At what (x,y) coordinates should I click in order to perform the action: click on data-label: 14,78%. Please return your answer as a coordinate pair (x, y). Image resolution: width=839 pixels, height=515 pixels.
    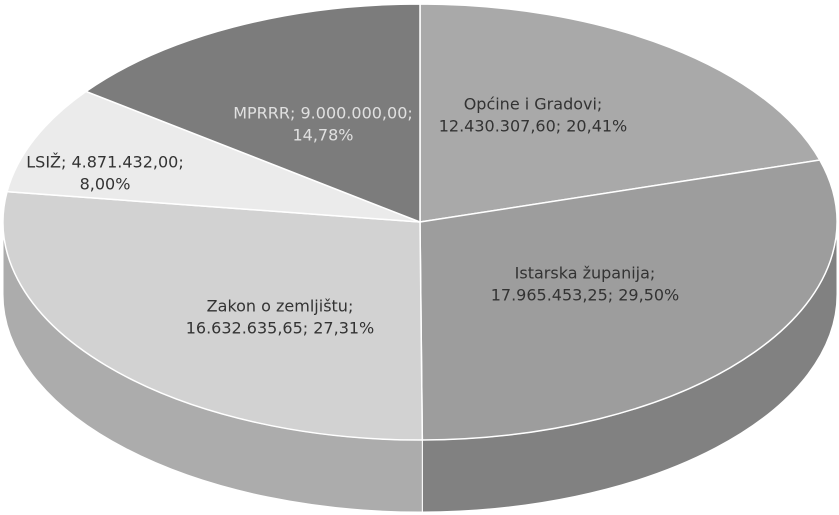
    Looking at the image, I should click on (322, 135).